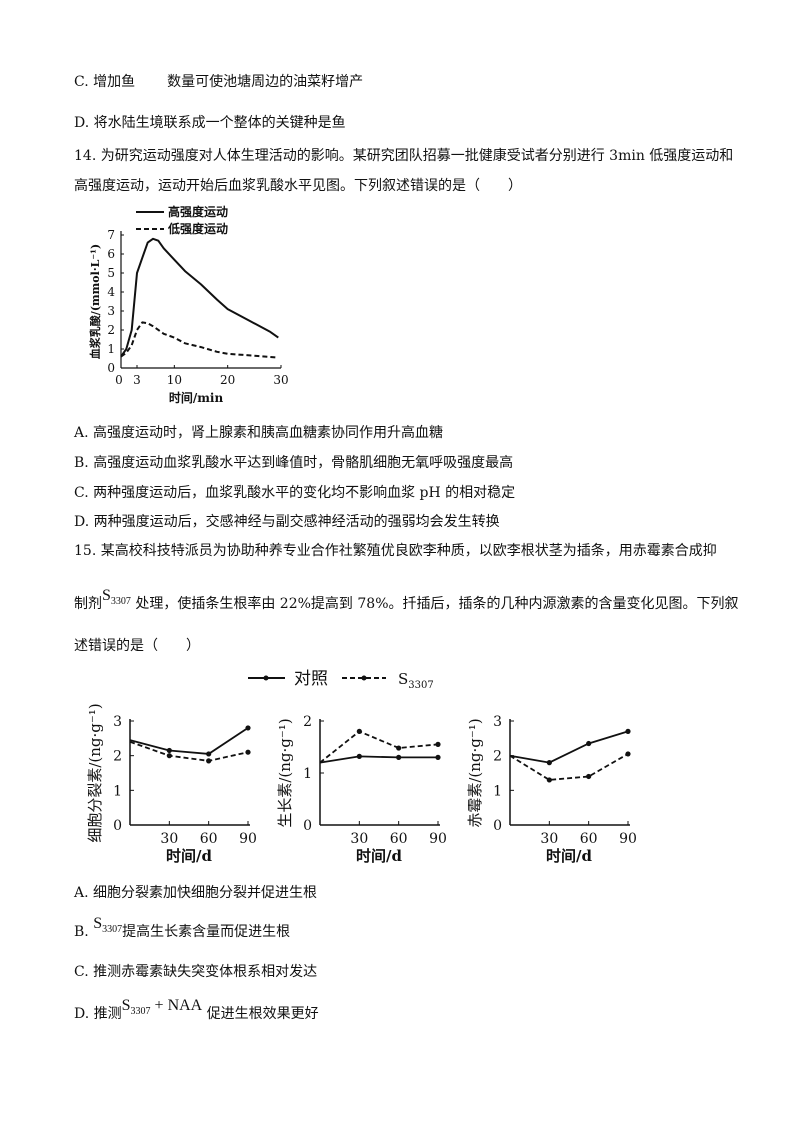 This screenshot has width=800, height=1132. Describe the element at coordinates (199, 297) in the screenshot. I see `series-line-high-intensity` at that location.